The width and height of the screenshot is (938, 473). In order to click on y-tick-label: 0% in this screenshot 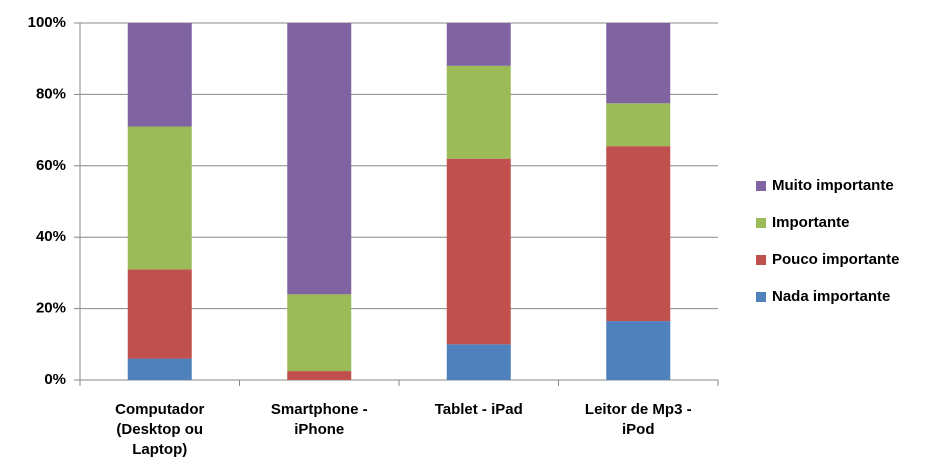, I will do `click(55, 379)`.